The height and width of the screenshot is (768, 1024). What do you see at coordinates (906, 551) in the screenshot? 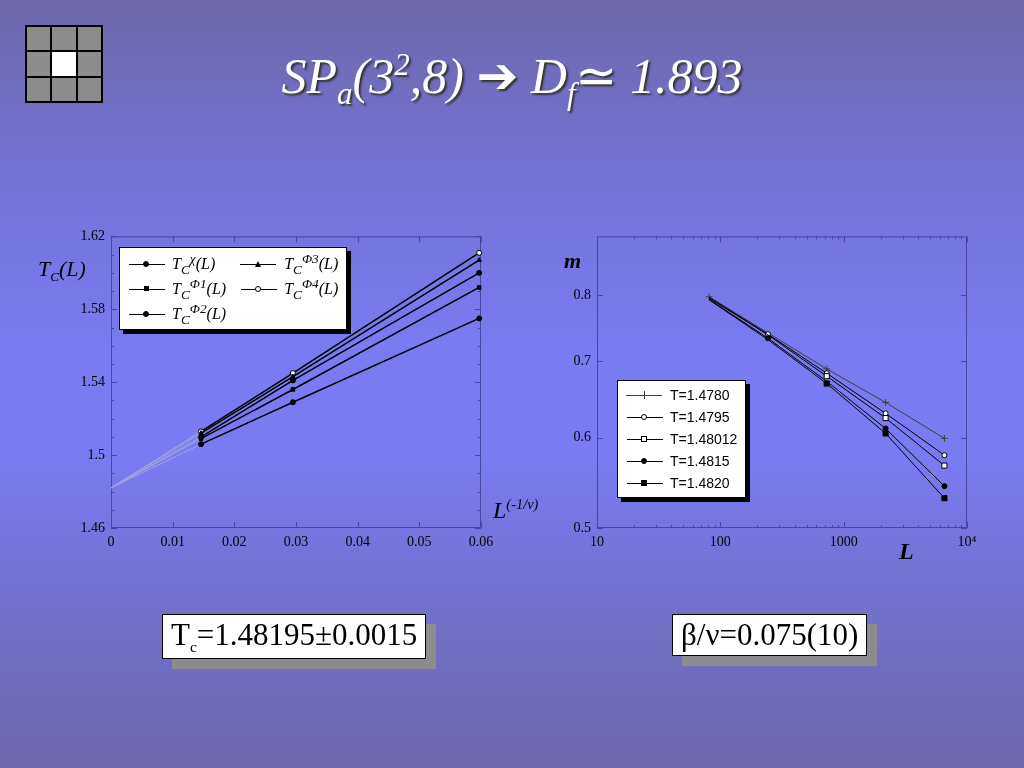
I see `x-axis-title: L` at bounding box center [906, 551].